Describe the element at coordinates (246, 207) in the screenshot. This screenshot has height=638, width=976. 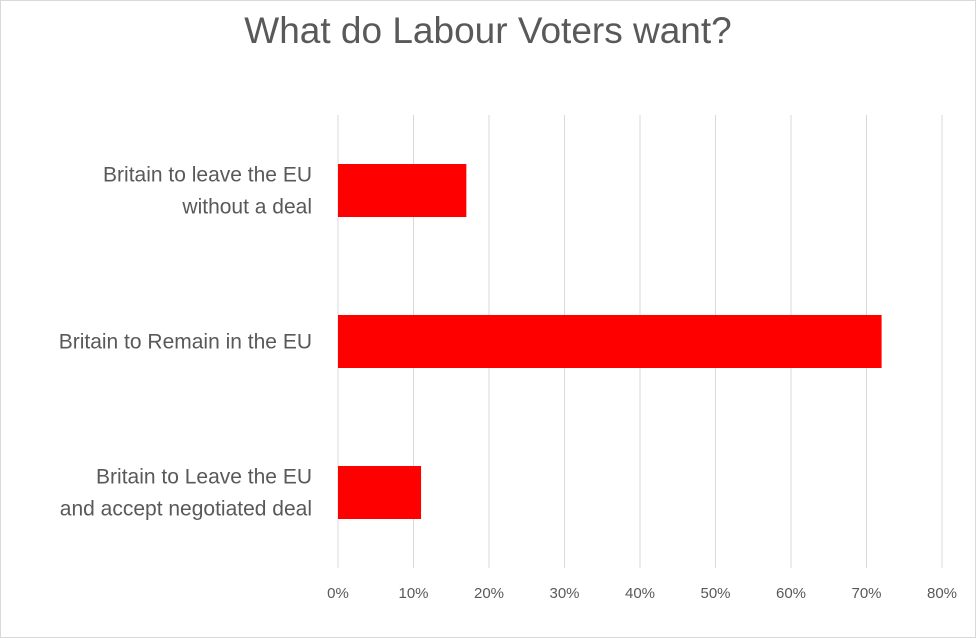
I see `category-label-line: without a deal` at that location.